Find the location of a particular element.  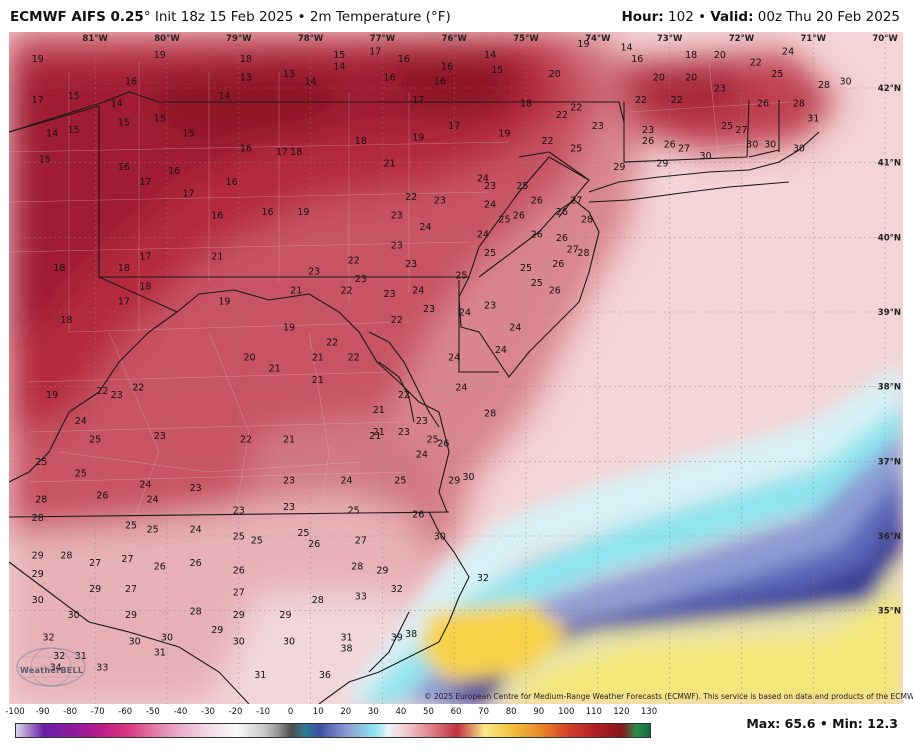

longitude-label: 70°W is located at coordinates (885, 39).